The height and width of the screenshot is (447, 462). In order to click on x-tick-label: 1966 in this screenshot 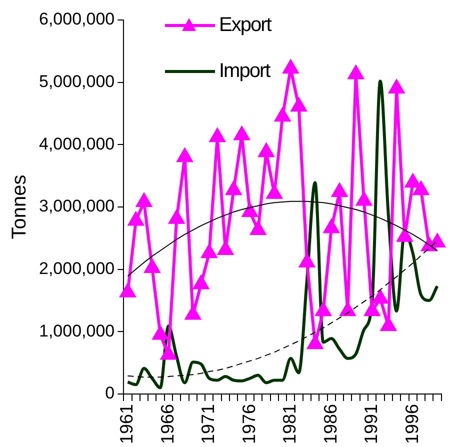, I will do `click(167, 424)`.